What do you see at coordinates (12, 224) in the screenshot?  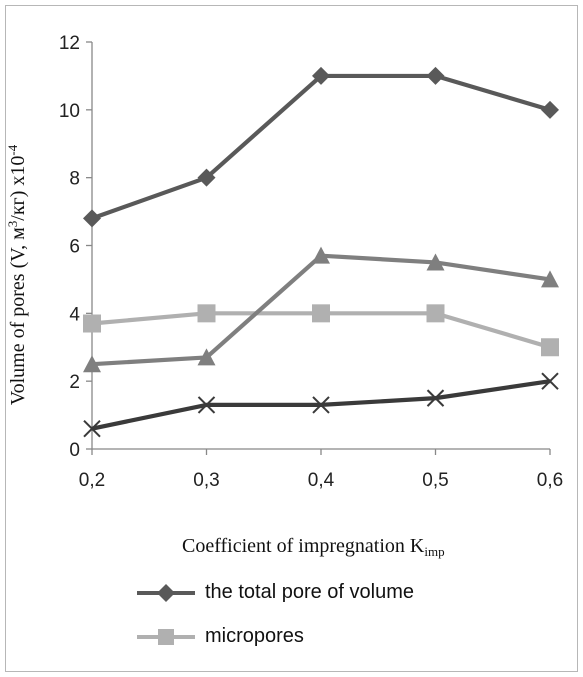 I see `y-axis-label-sup1: 3` at bounding box center [12, 224].